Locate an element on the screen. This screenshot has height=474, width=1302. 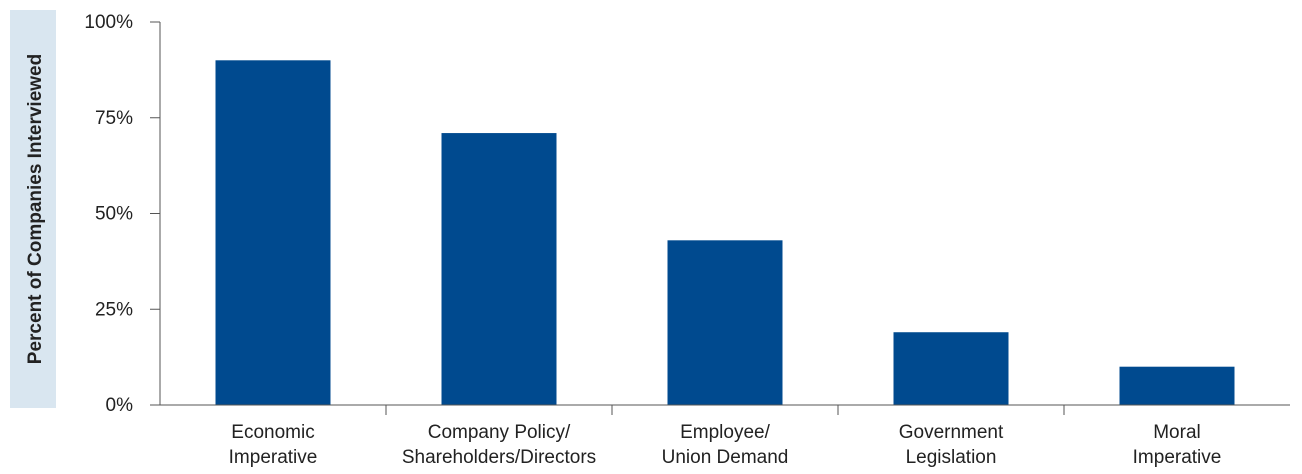
x-category-label-line: Moral is located at coordinates (1177, 432).